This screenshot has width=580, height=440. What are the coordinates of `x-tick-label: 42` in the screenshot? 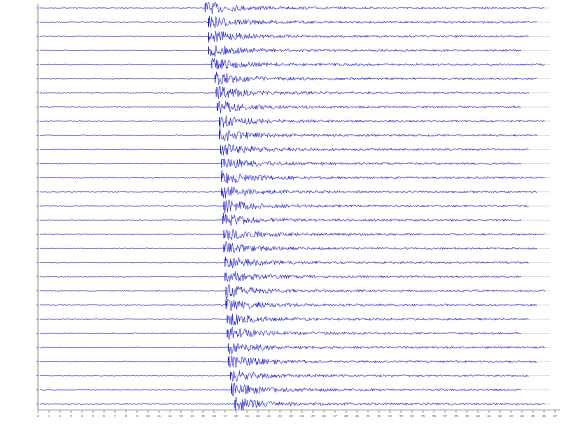 It's located at (500, 416).